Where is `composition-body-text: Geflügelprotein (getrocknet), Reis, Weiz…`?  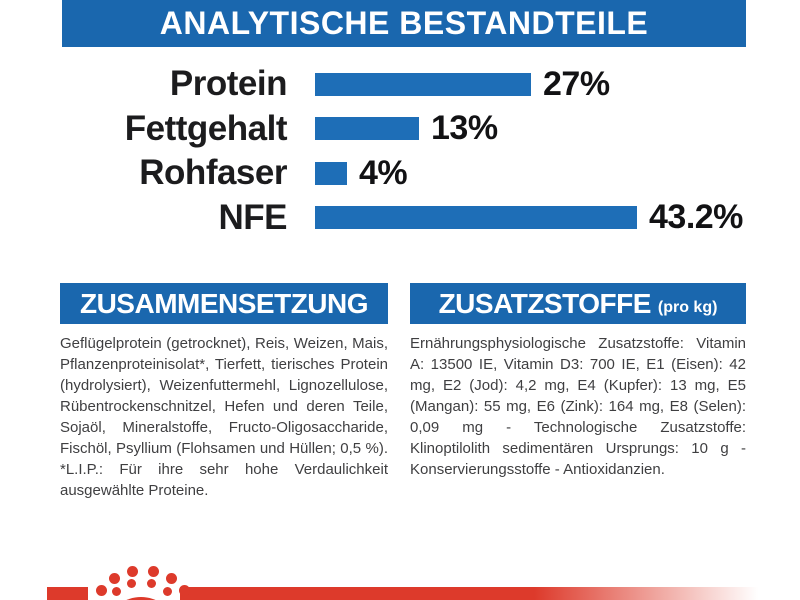 composition-body-text: Geflügelprotein (getrocknet), Reis, Weiz… is located at coordinates (224, 417).